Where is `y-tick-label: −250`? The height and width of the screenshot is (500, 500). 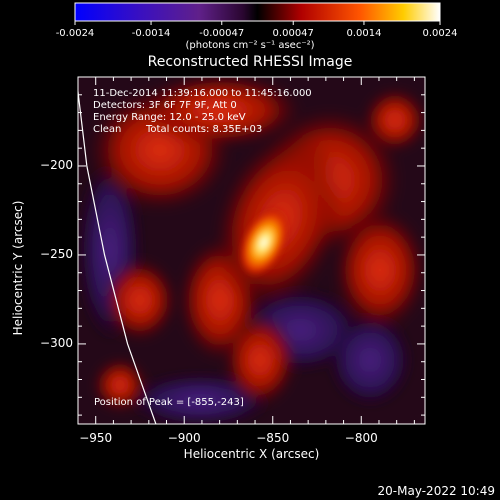
y-tick-label: −250 is located at coordinates (56, 253).